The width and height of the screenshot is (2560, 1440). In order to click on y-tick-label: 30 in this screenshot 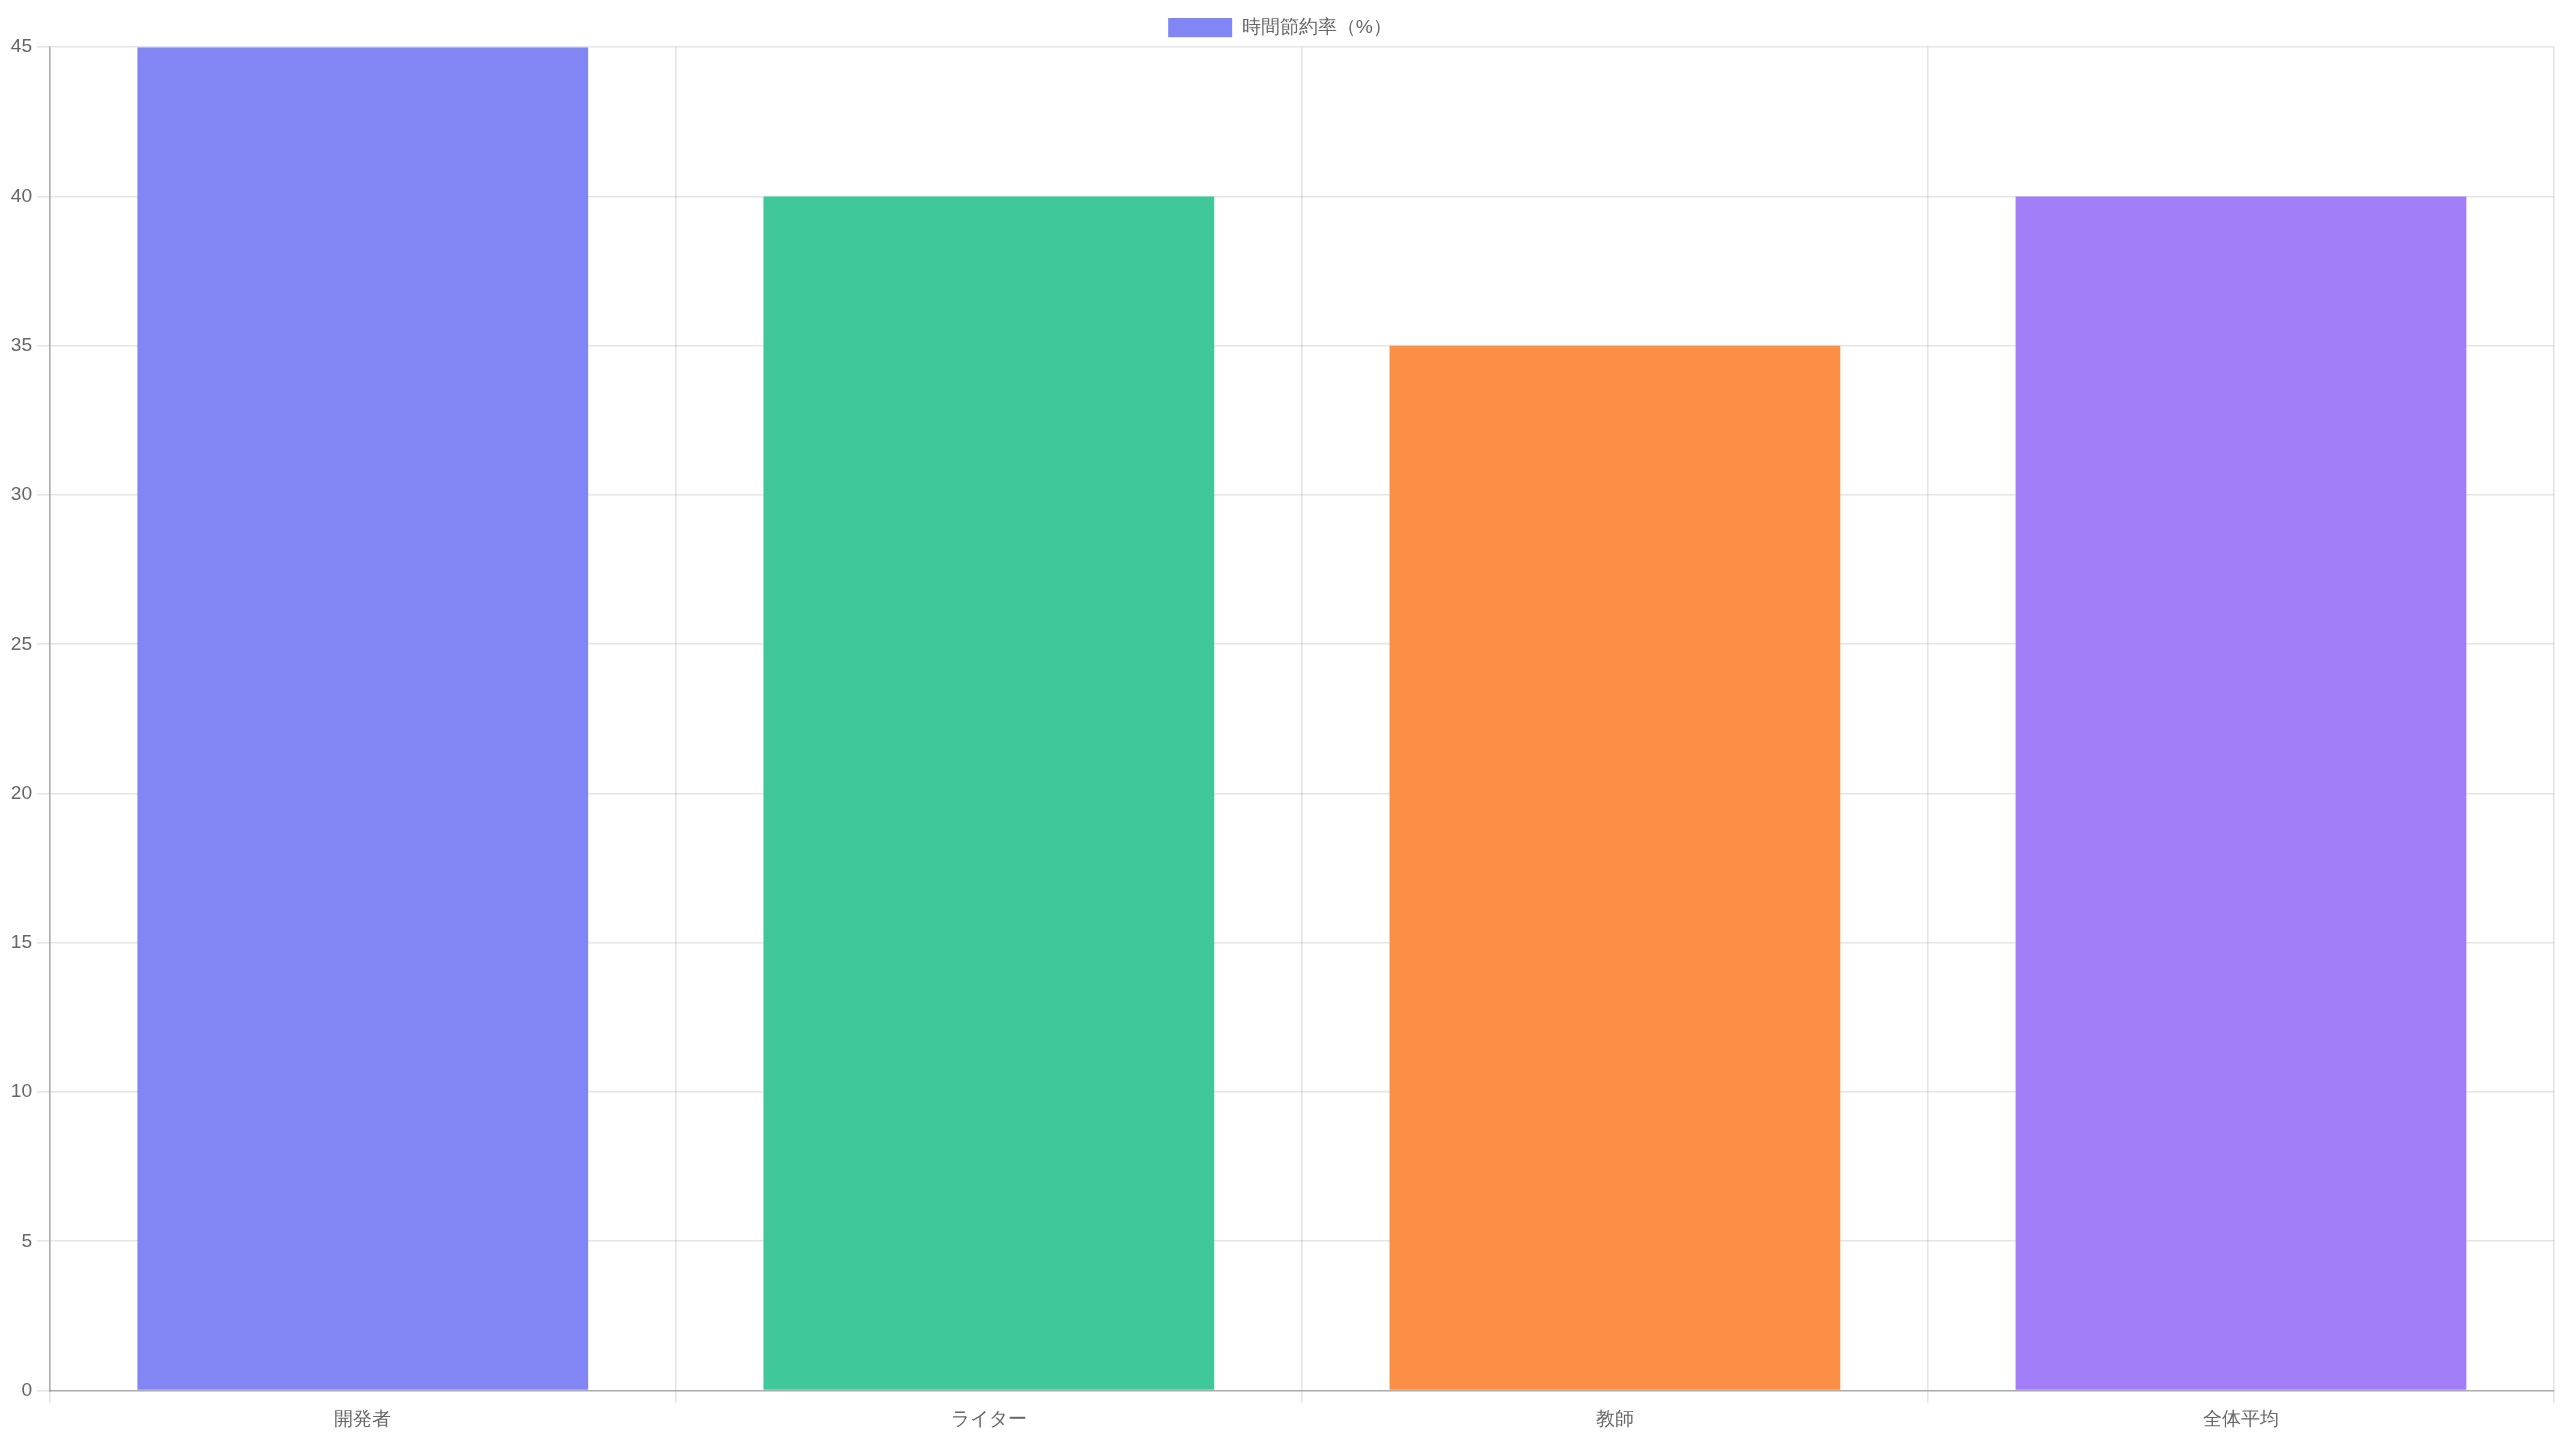, I will do `click(21, 494)`.